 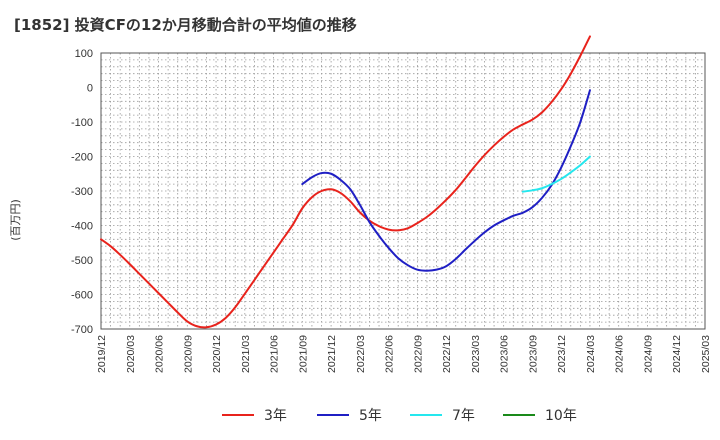 I want to click on legend-swatch-10y, so click(x=519, y=415).